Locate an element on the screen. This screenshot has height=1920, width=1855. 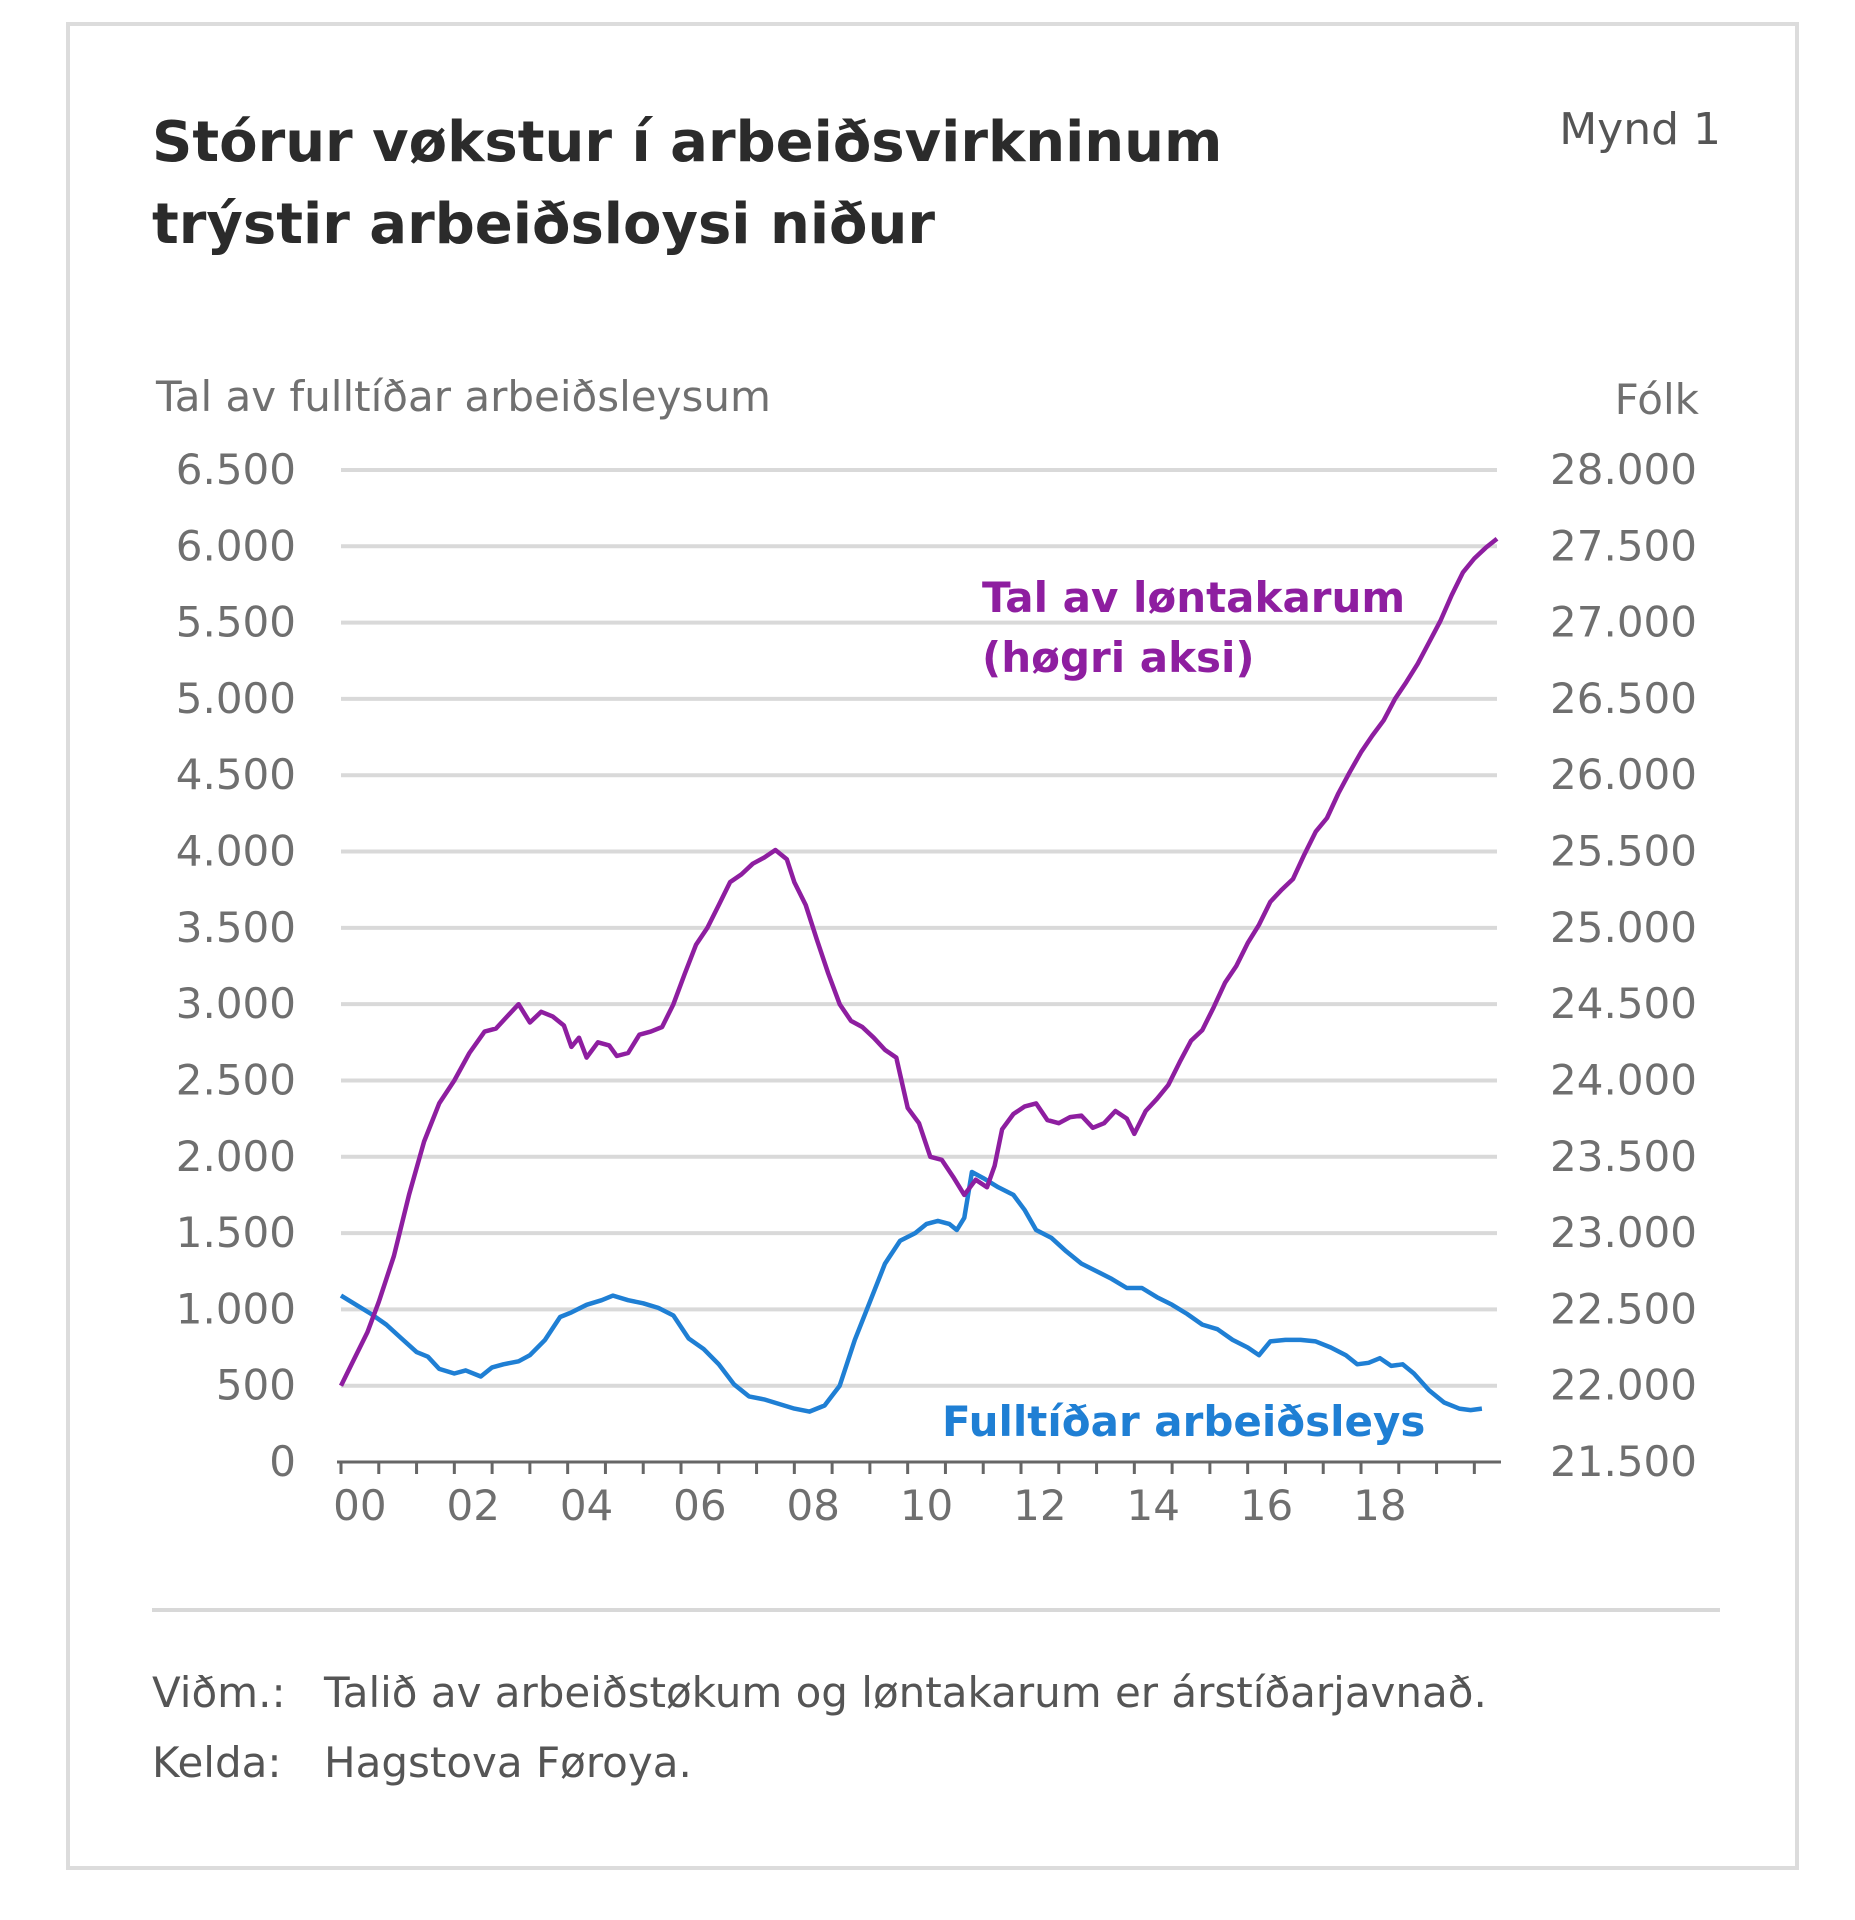
x-axis: 00 02 04 06 08 10 12 14 16 18 is located at coordinates (917, 1495).